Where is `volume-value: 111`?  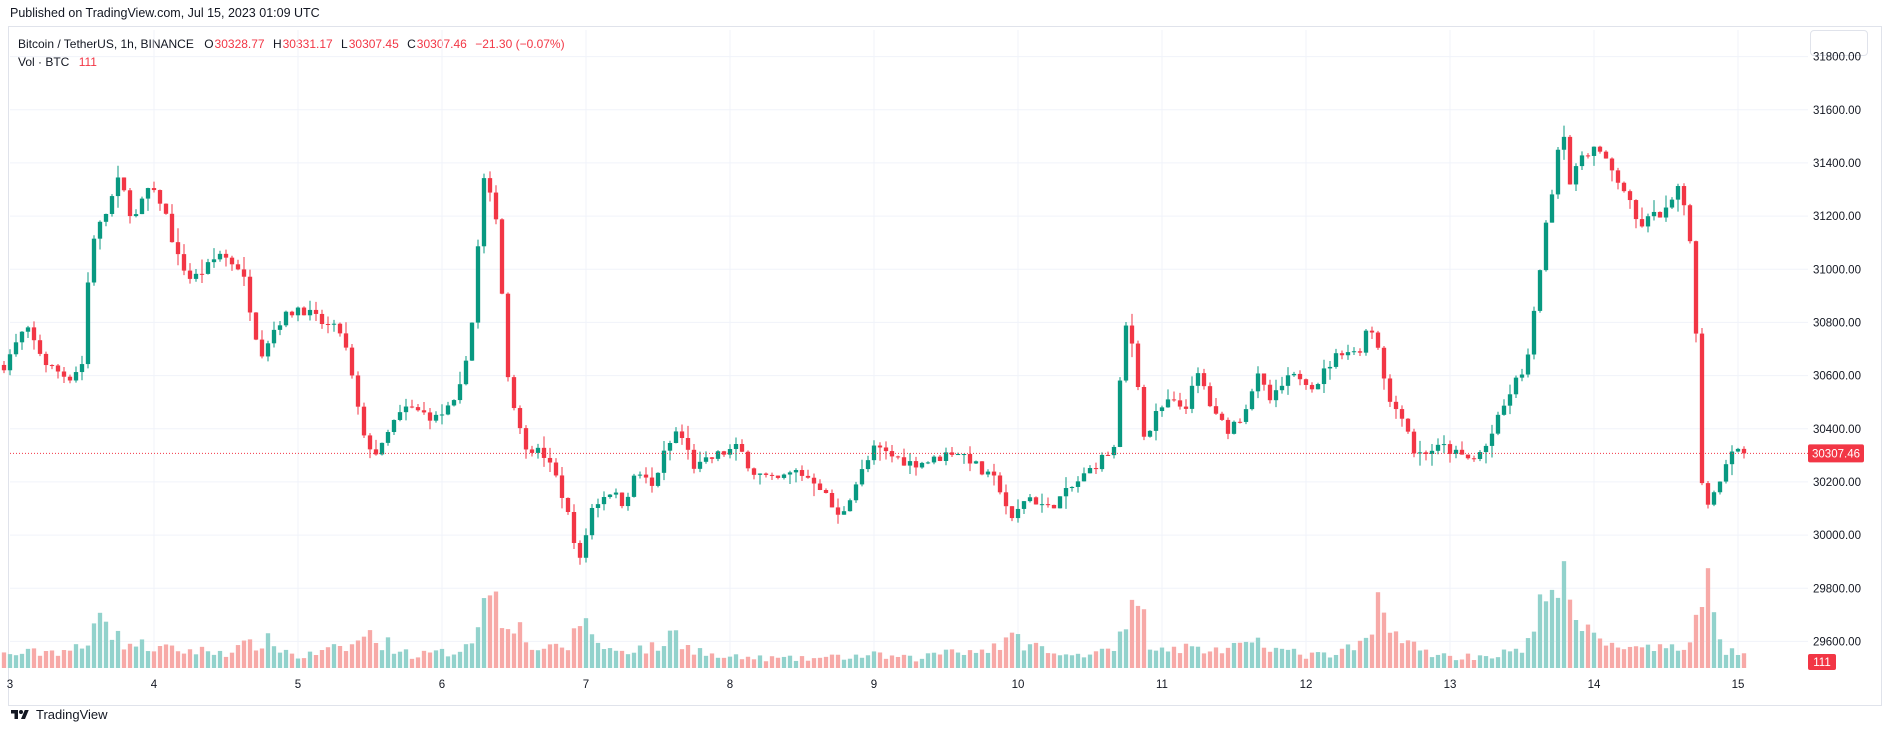 volume-value: 111 is located at coordinates (87, 62).